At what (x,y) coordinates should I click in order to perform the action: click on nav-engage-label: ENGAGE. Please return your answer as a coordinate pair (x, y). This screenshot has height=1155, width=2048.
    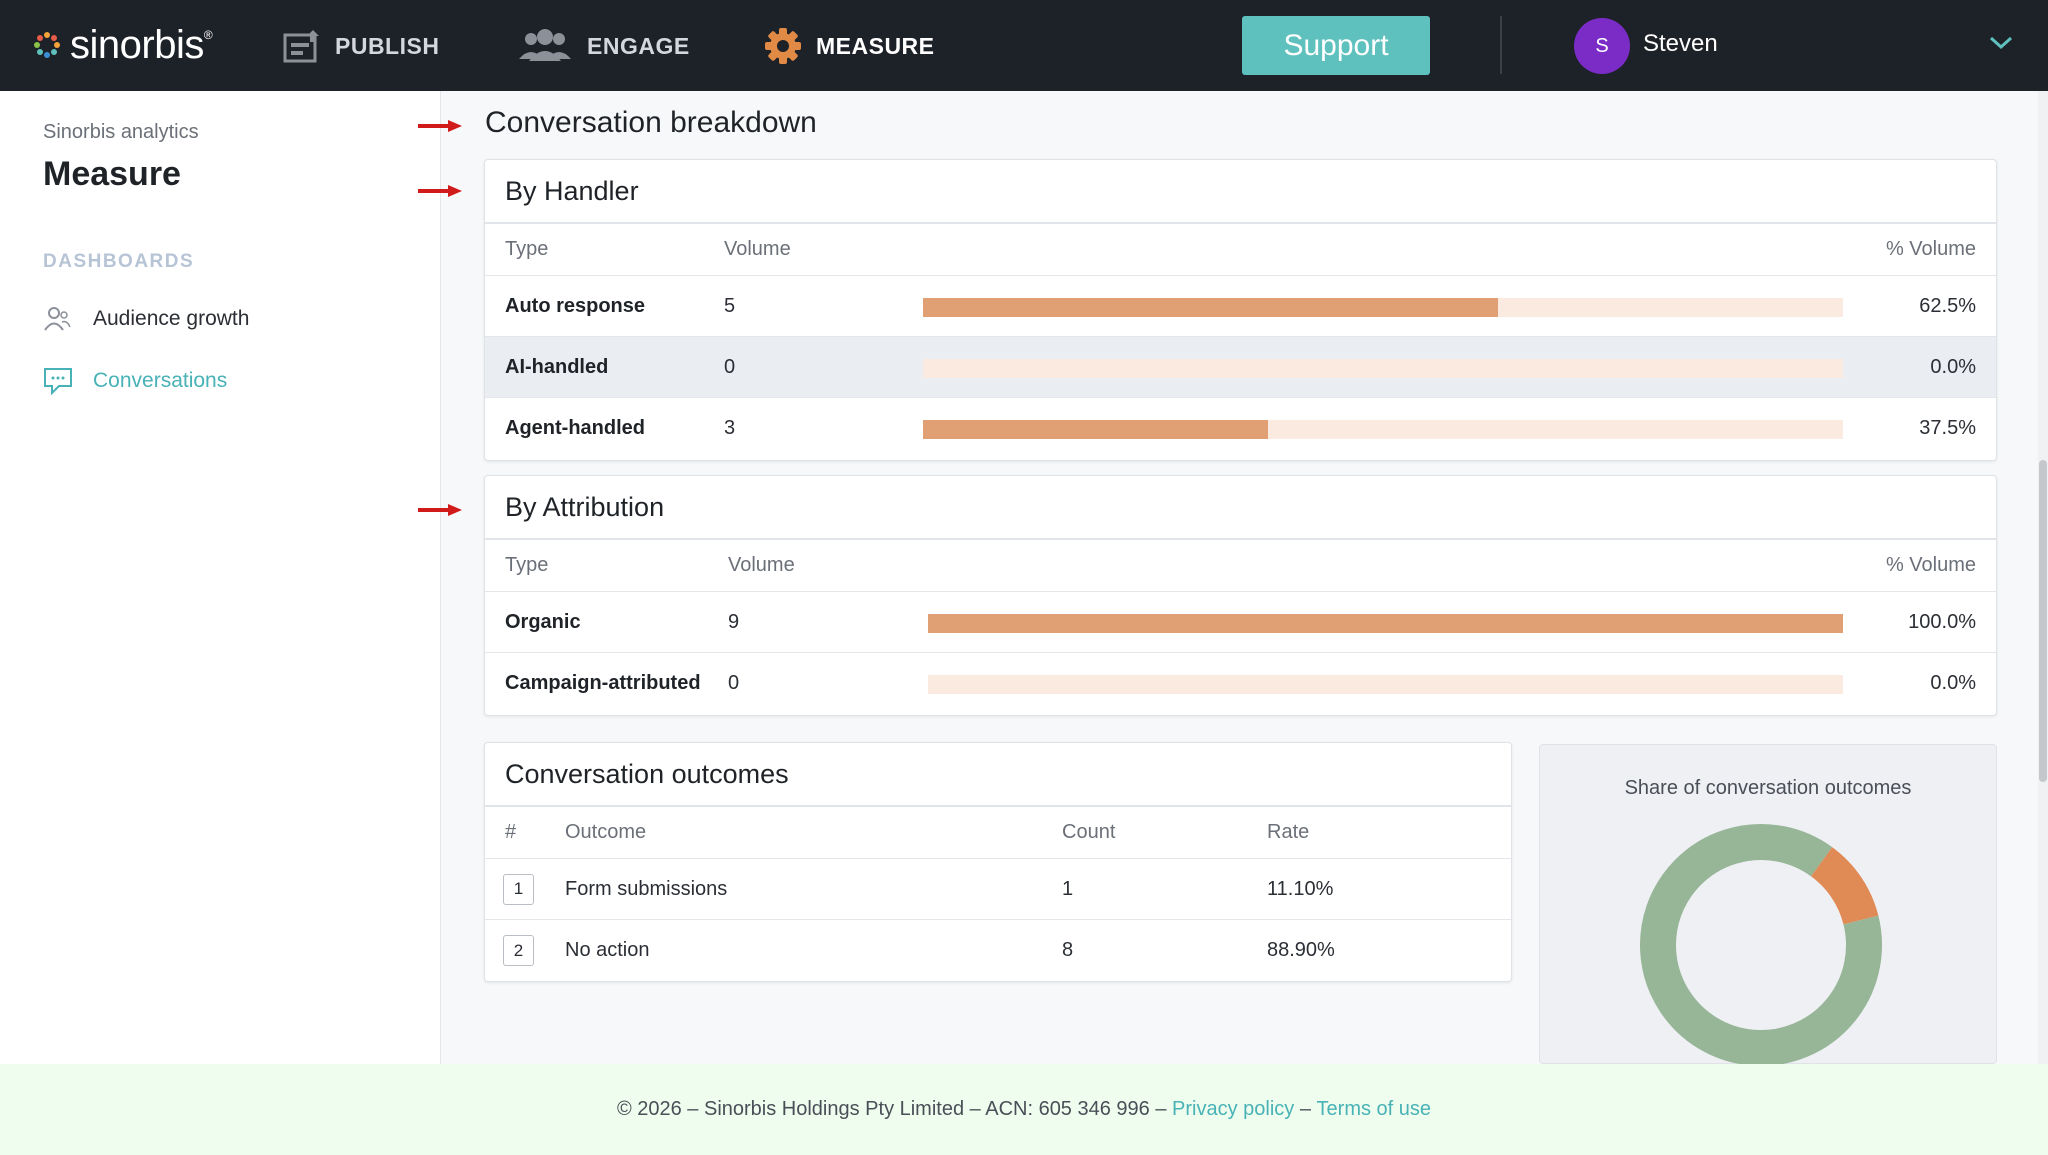
    Looking at the image, I should click on (638, 45).